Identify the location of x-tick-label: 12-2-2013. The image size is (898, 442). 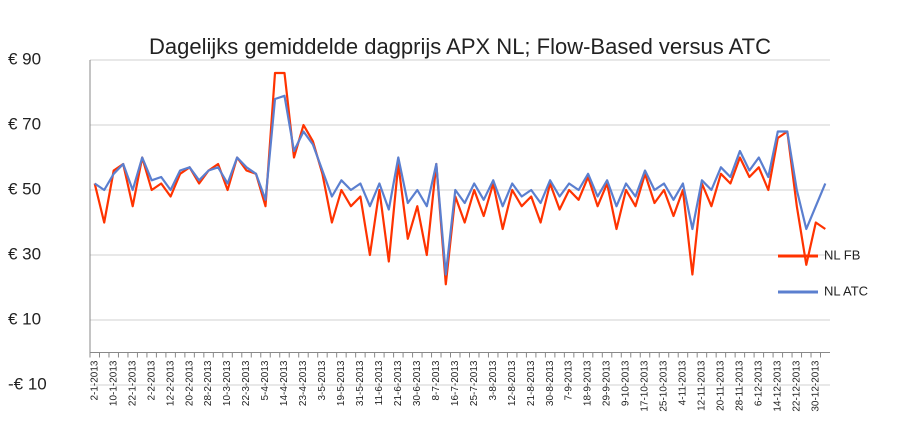
(170, 383).